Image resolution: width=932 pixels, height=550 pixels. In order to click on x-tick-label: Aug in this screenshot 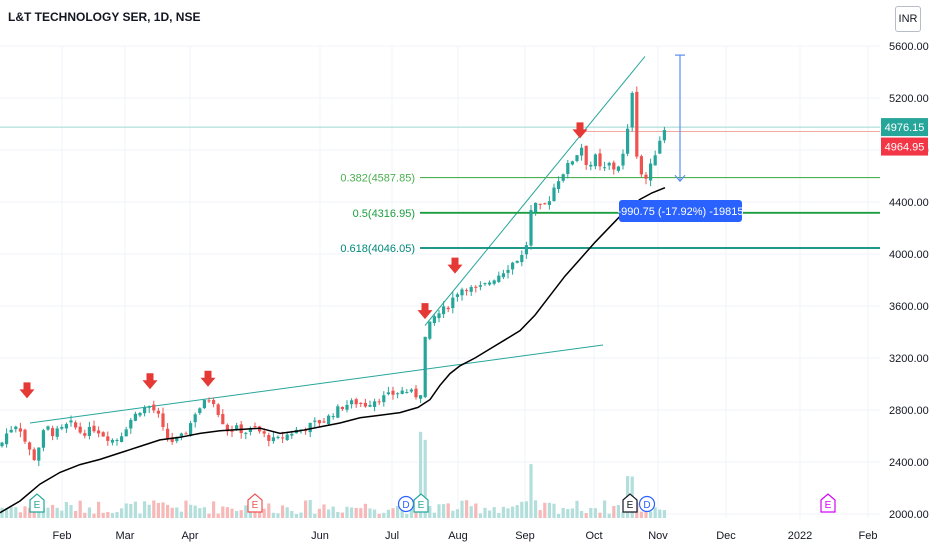, I will do `click(458, 536)`.